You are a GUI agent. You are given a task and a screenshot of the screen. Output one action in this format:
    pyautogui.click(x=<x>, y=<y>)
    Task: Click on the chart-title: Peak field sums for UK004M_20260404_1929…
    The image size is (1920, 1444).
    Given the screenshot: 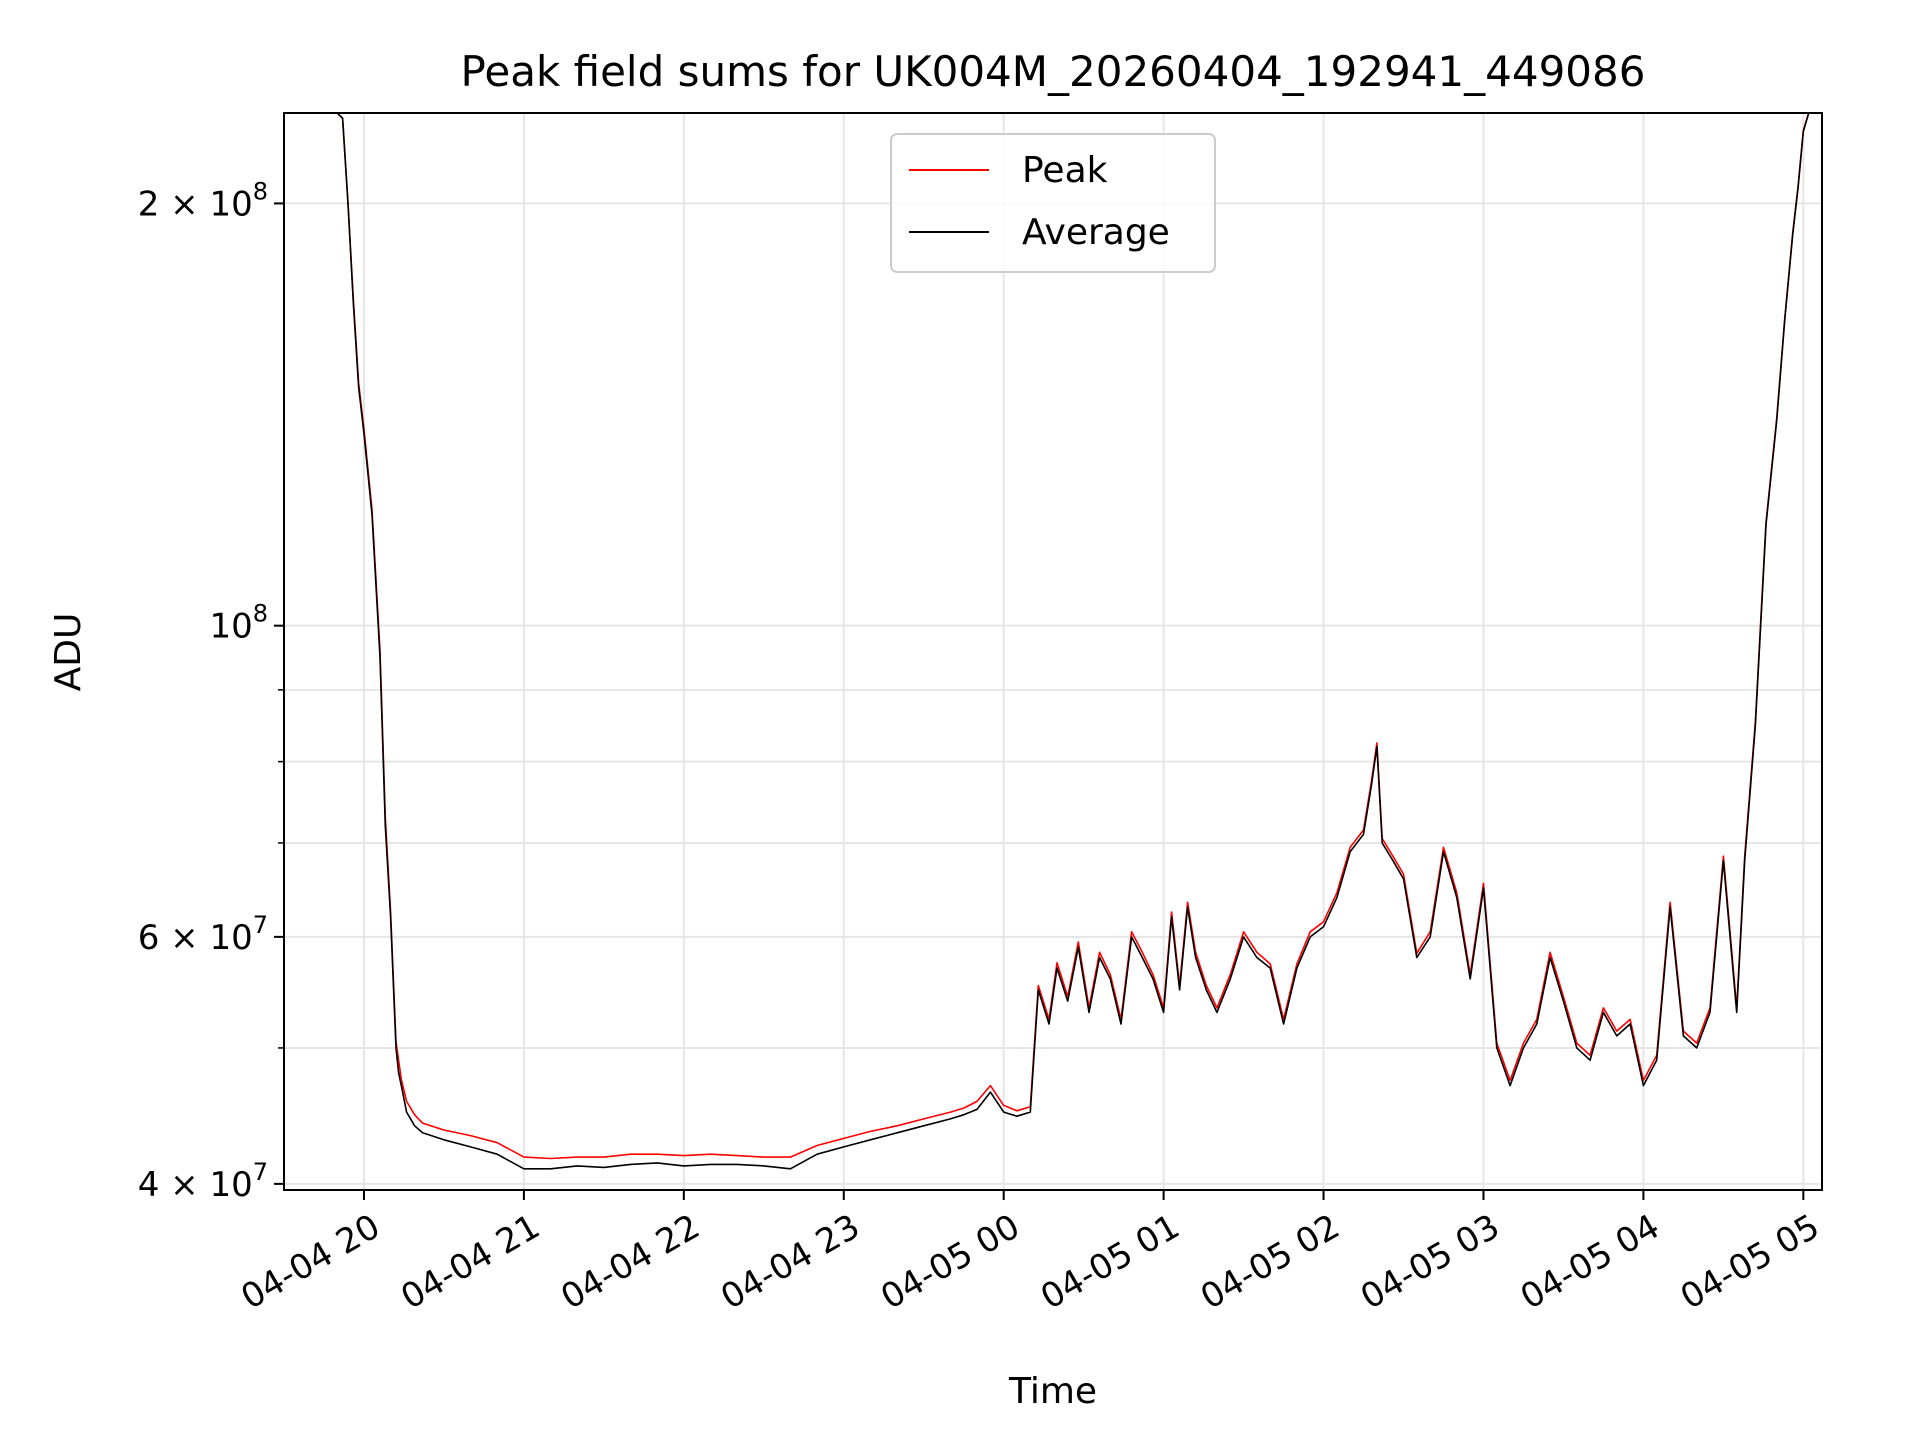 What is the action you would take?
    pyautogui.click(x=1053, y=71)
    